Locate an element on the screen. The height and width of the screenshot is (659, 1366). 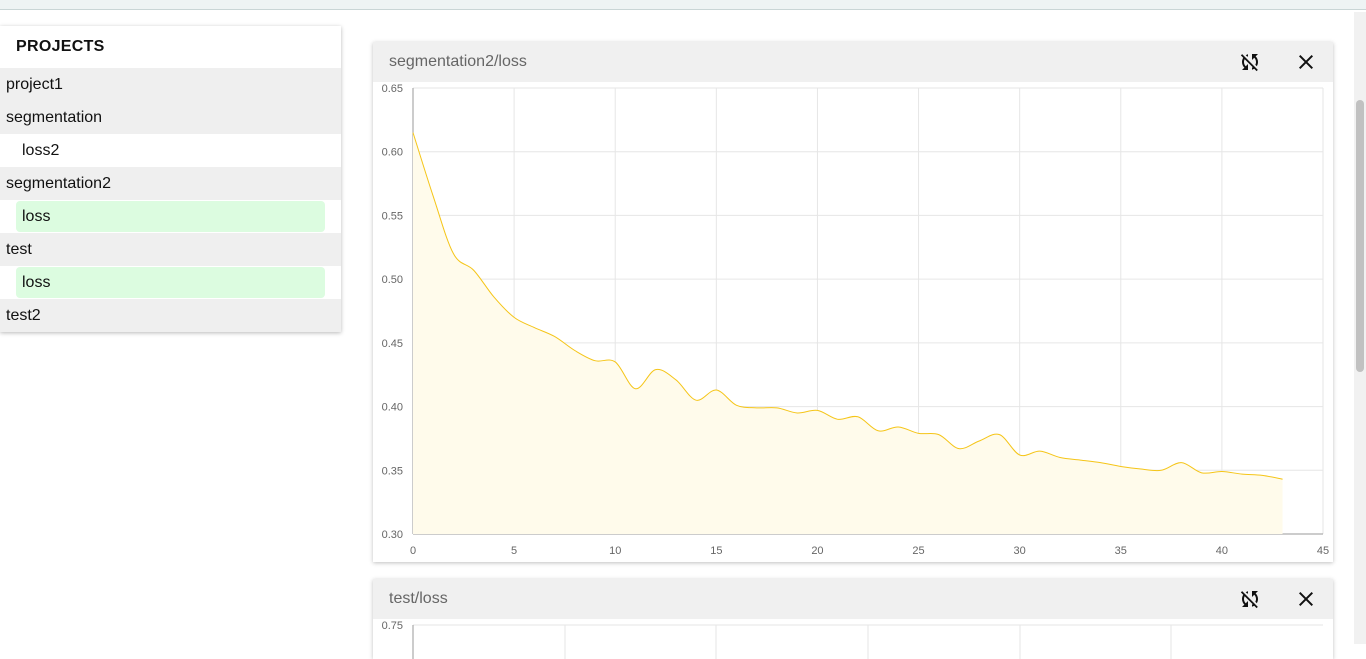
y-tick-label: 0.40 is located at coordinates (392, 408).